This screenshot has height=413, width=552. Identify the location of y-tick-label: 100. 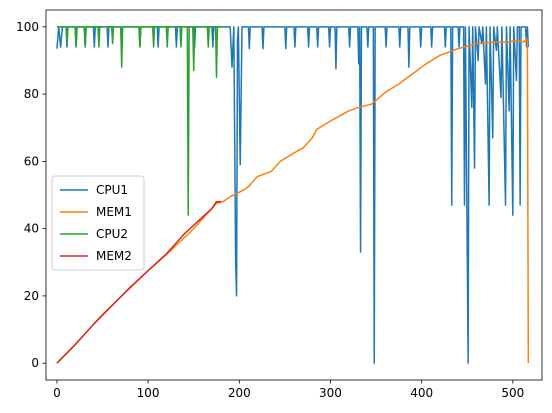
(27, 27).